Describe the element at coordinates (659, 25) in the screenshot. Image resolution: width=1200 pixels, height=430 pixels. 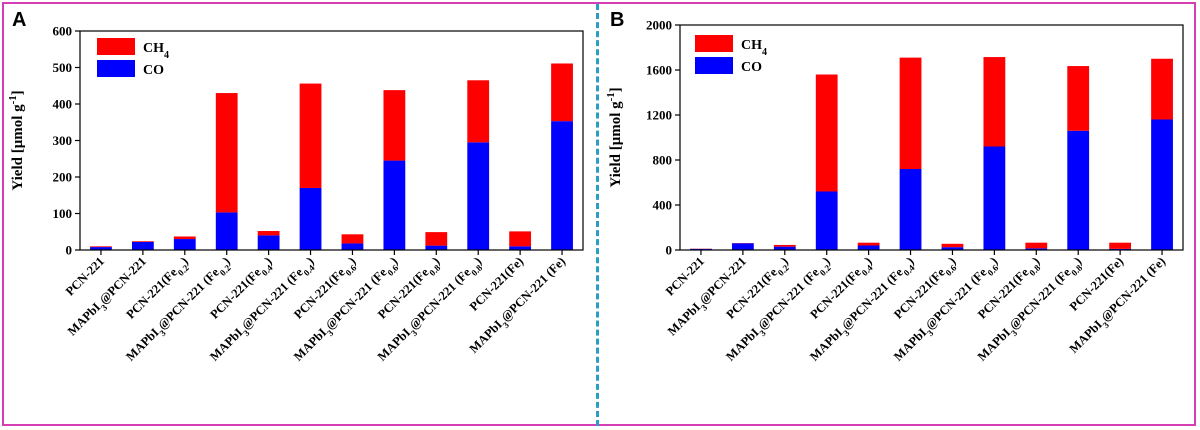
I see `y-tick-label-5: 2000` at that location.